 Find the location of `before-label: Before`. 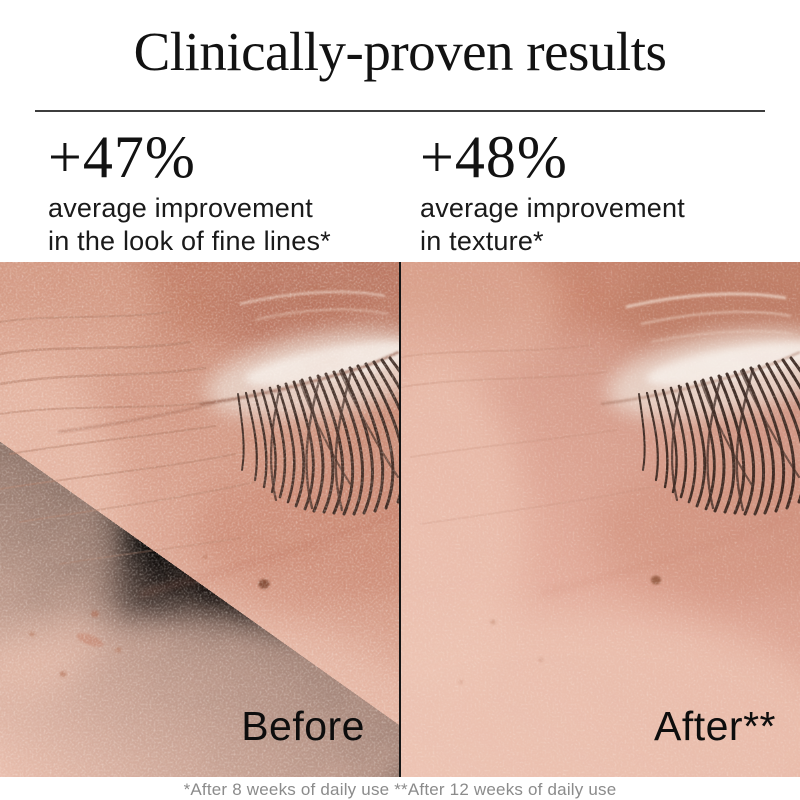

before-label: Before is located at coordinates (303, 726).